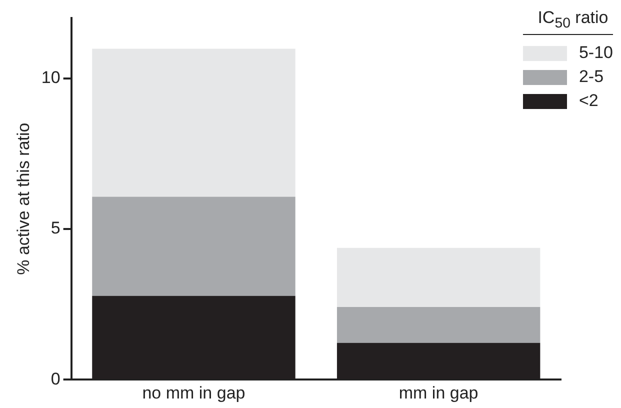 The height and width of the screenshot is (408, 621). Describe the element at coordinates (438, 392) in the screenshot. I see `x-tick-label: mm in gap` at that location.